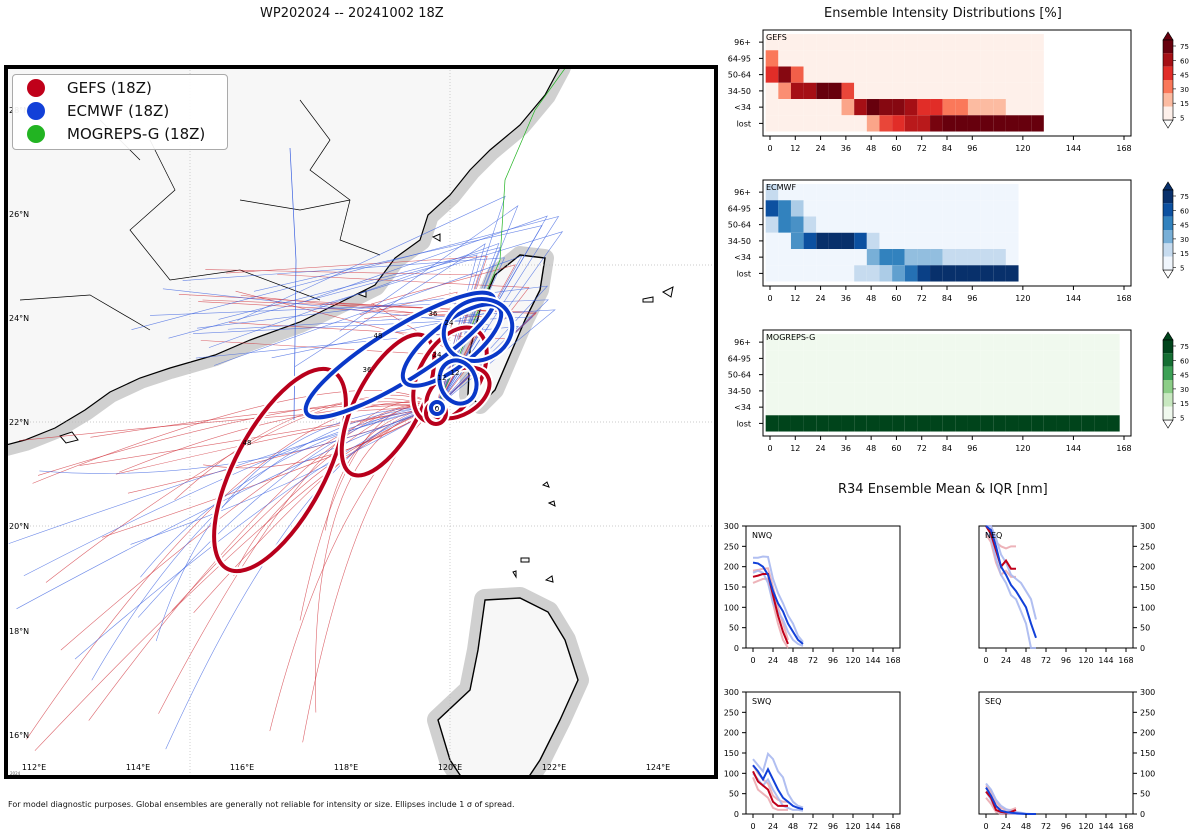  I want to click on r34-xtick: 0, so click(752, 660).